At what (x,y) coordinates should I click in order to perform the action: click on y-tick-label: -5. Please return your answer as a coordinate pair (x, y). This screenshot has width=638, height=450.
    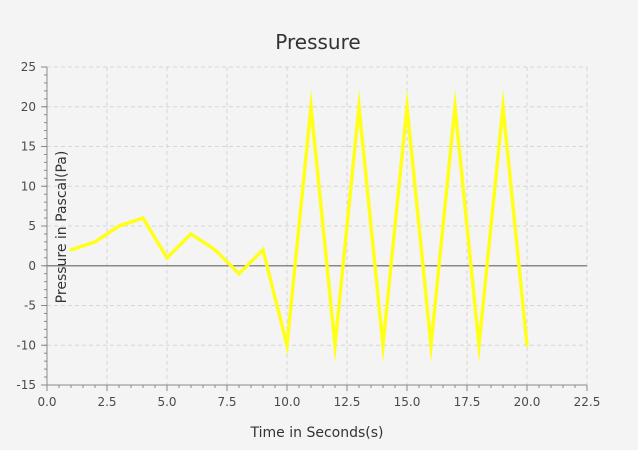
    Looking at the image, I should click on (30, 306).